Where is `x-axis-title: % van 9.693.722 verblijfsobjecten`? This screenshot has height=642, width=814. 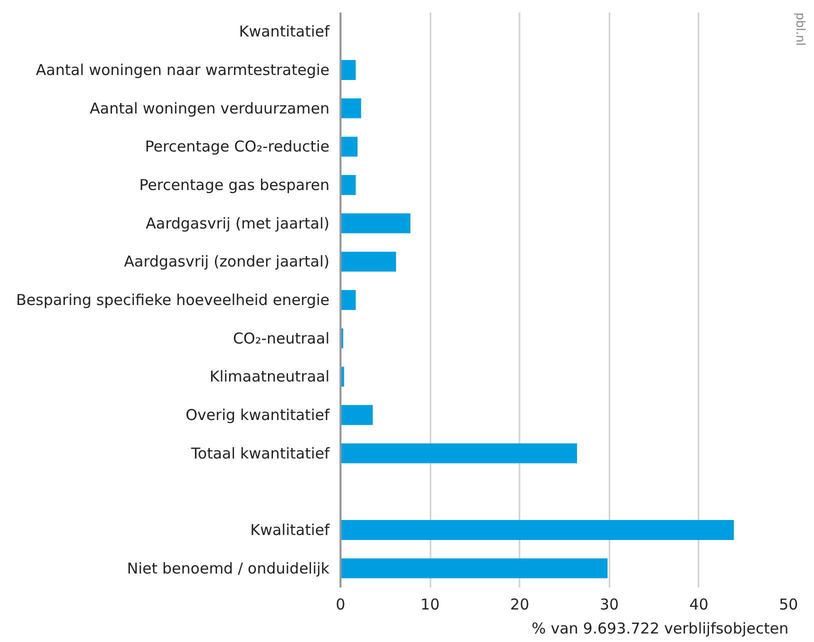 x-axis-title: % van 9.693.722 verblijfsobjecten is located at coordinates (660, 629).